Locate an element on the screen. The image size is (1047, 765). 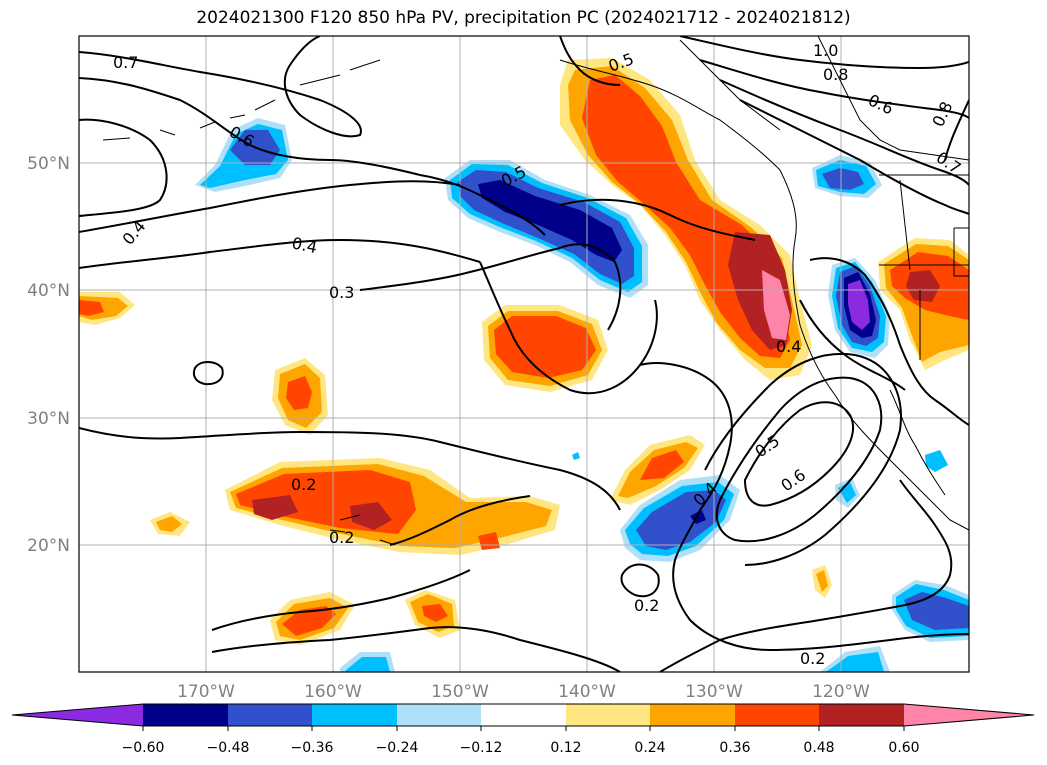
colorbar-tick-label: −0.12 is located at coordinates (481, 748).